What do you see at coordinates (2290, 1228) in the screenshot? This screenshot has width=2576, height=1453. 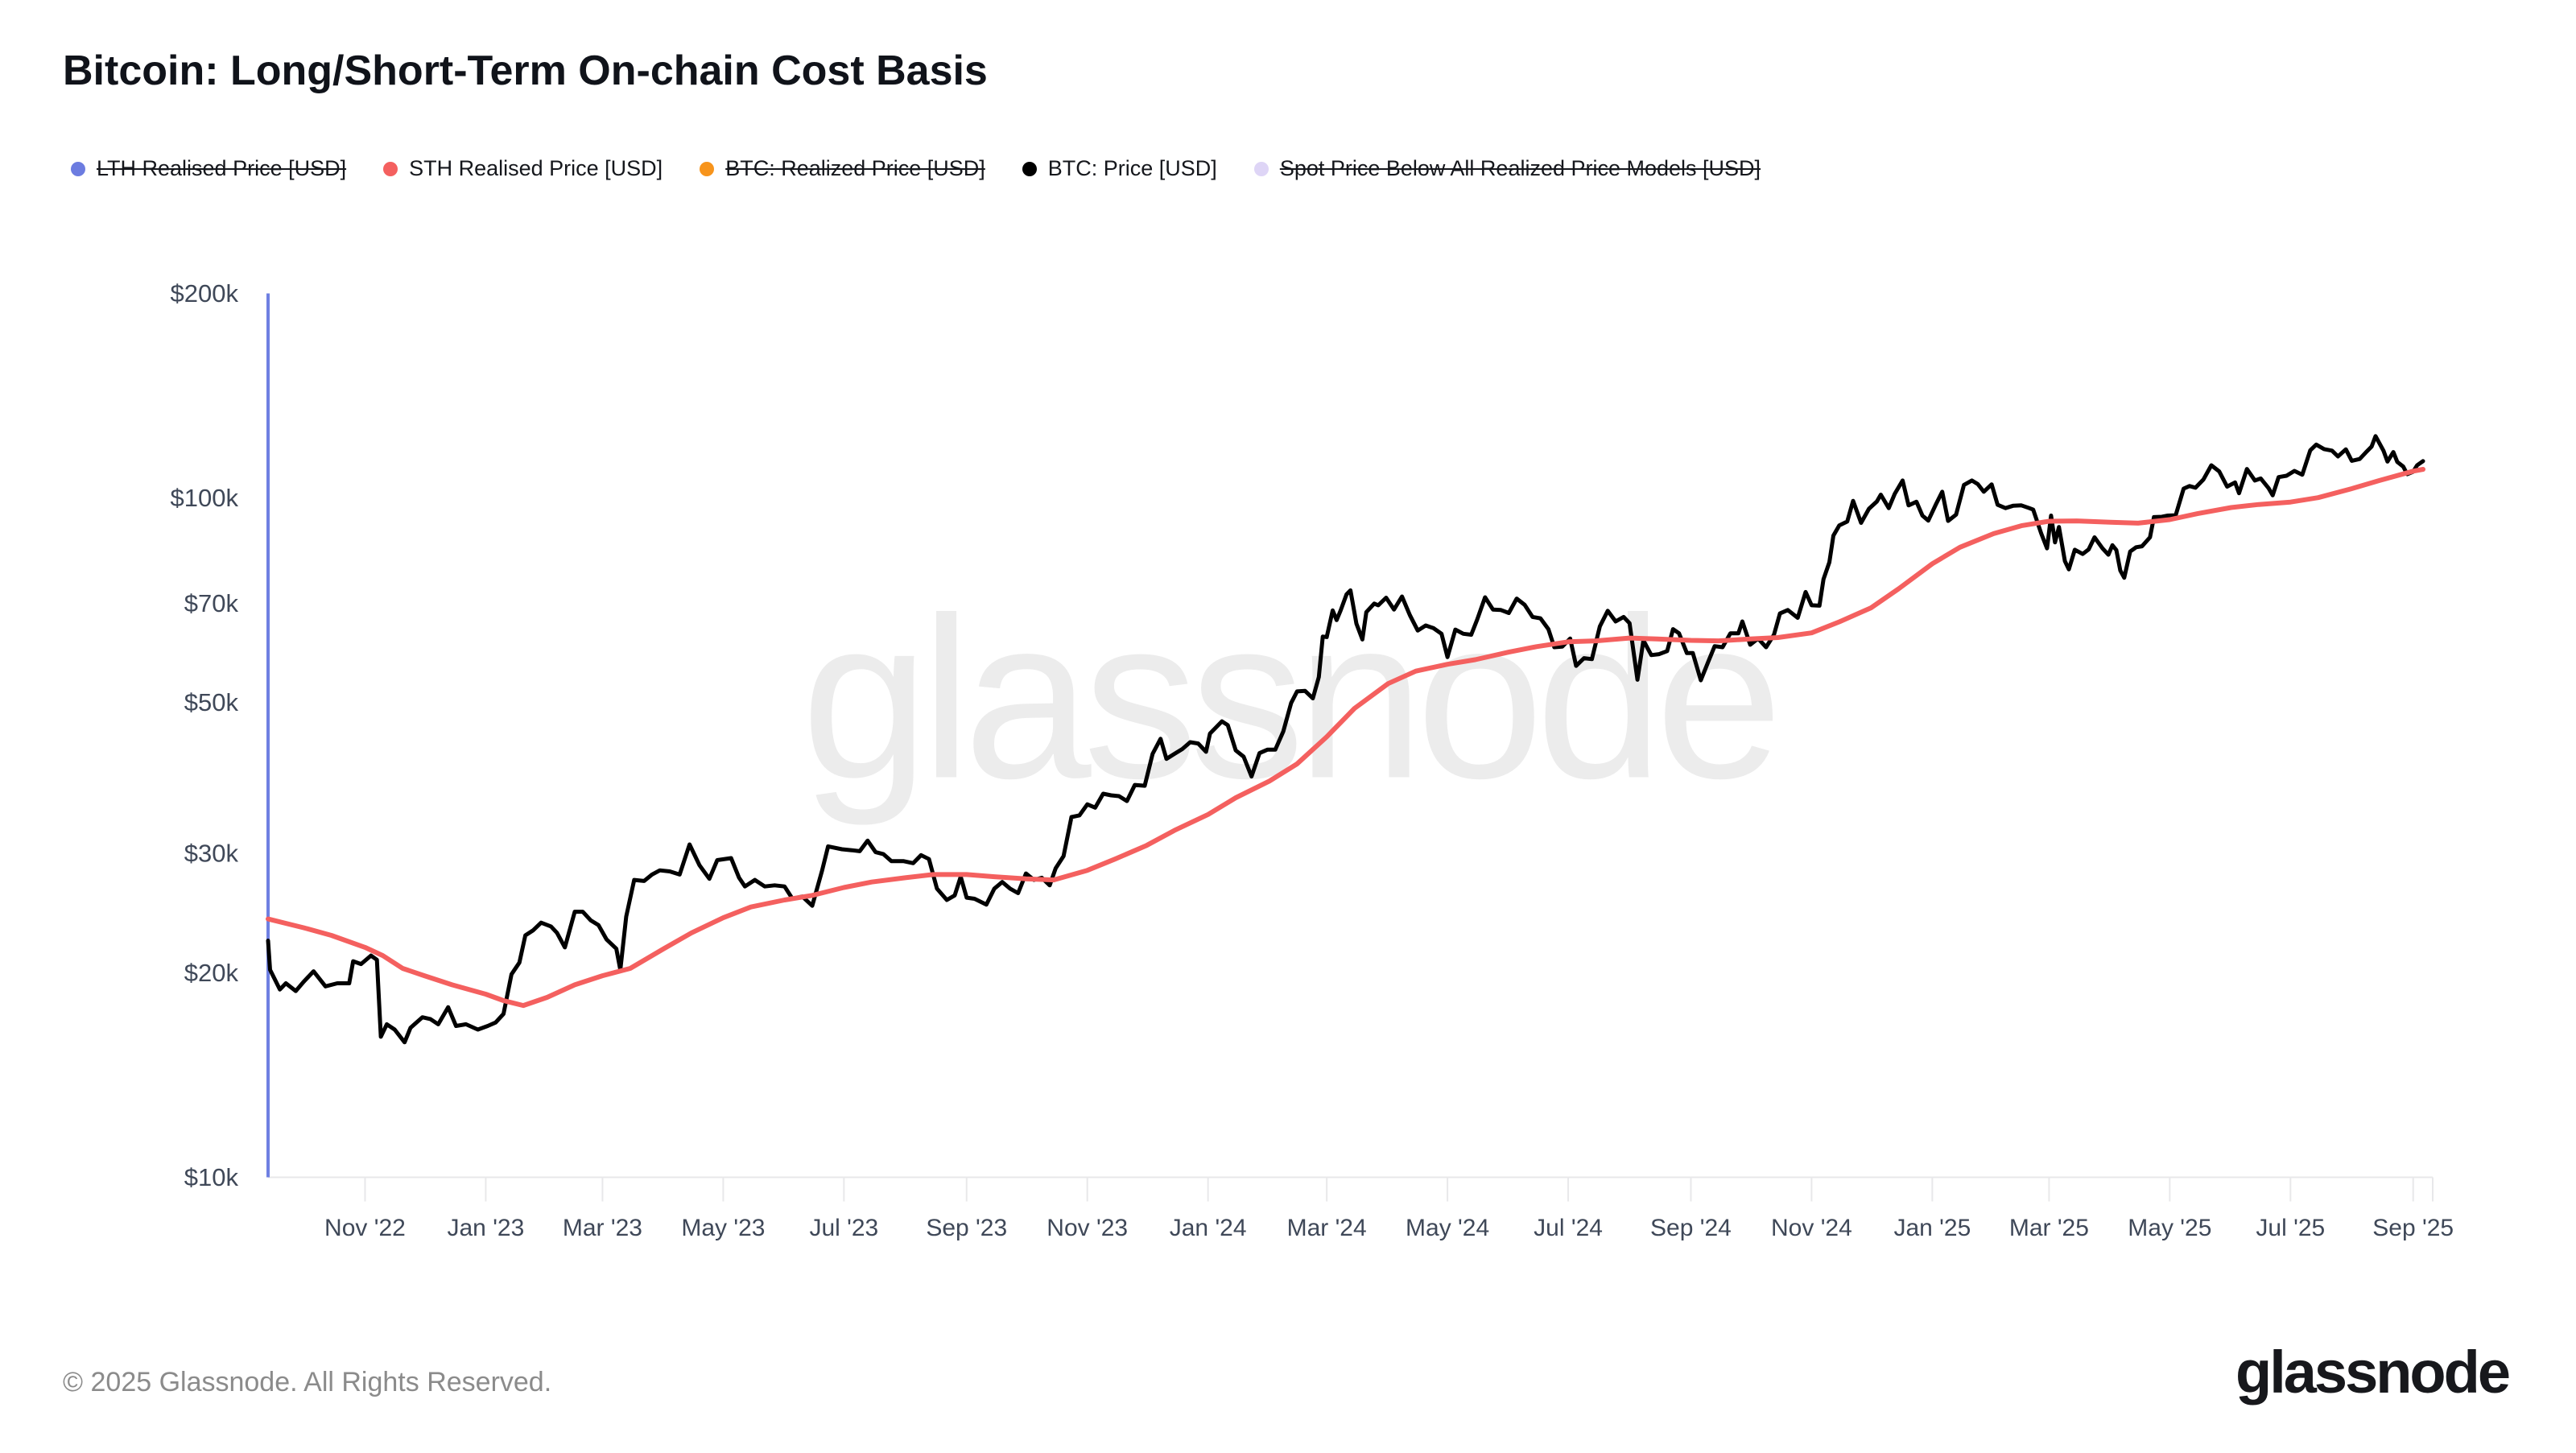 I see `x-axis-label: Jul '25` at bounding box center [2290, 1228].